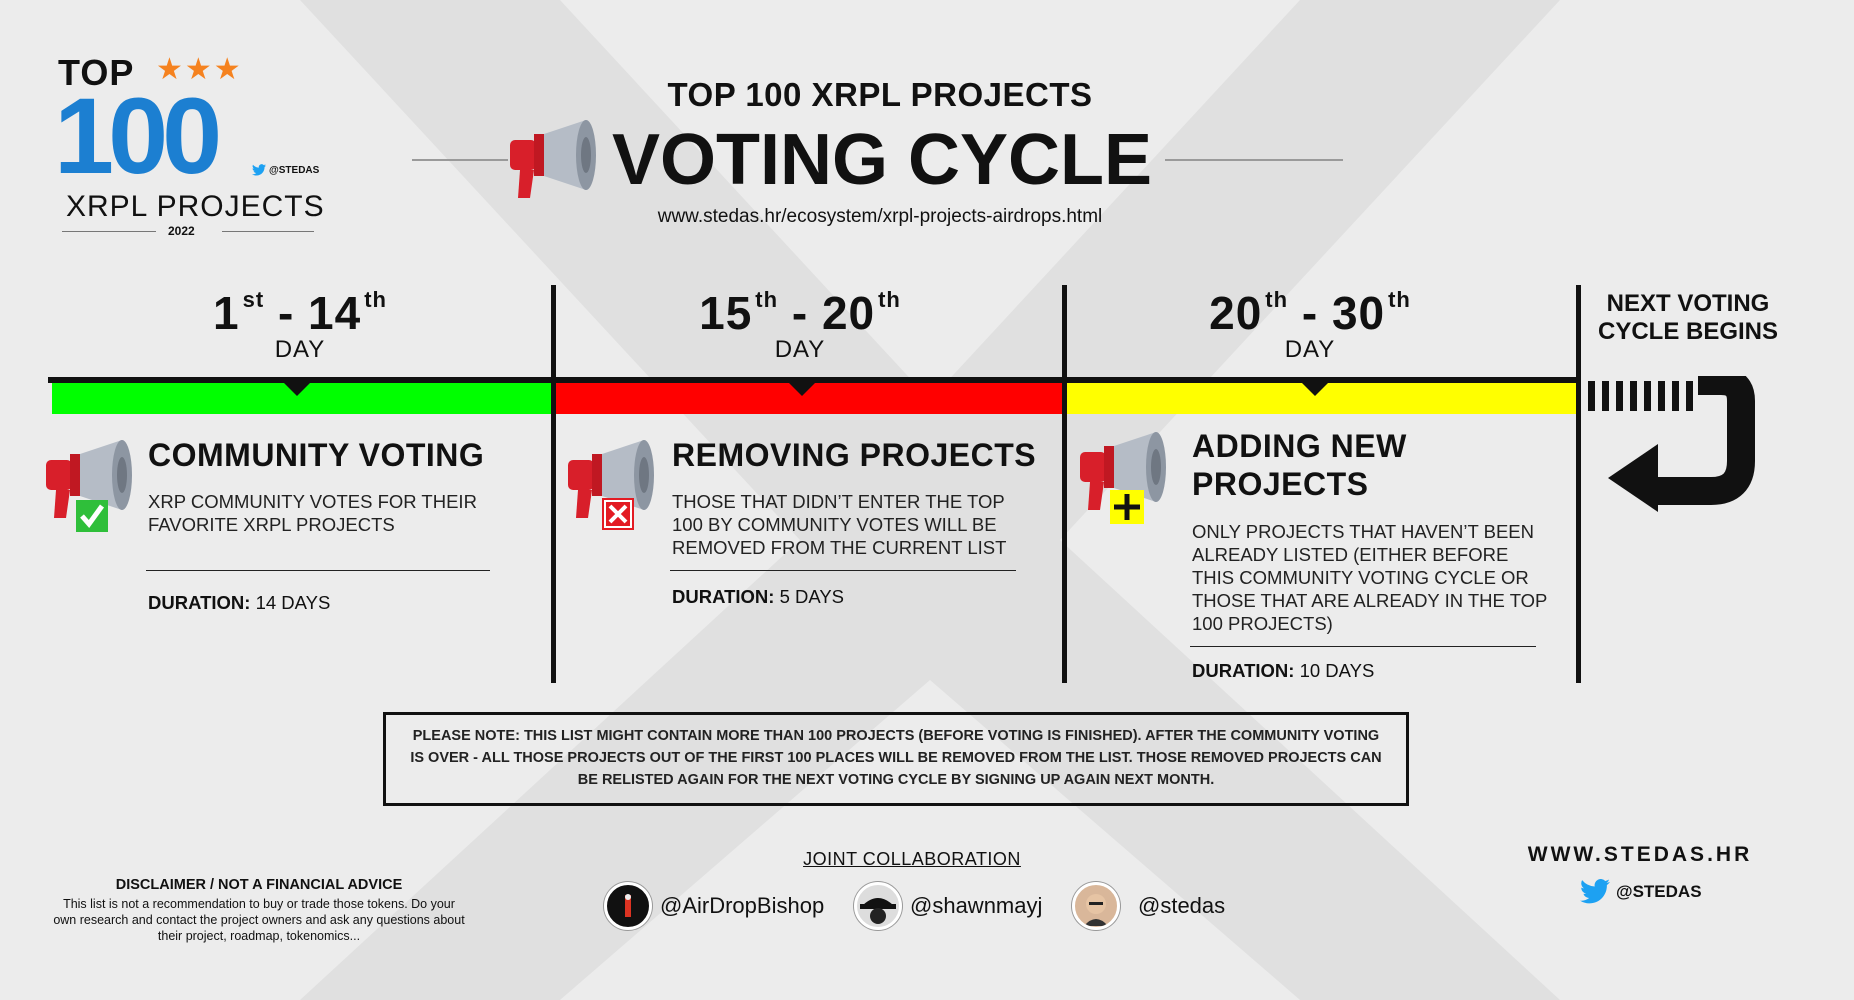  What do you see at coordinates (316, 455) in the screenshot?
I see `phase-1-title: COMMUNITY VOTING` at bounding box center [316, 455].